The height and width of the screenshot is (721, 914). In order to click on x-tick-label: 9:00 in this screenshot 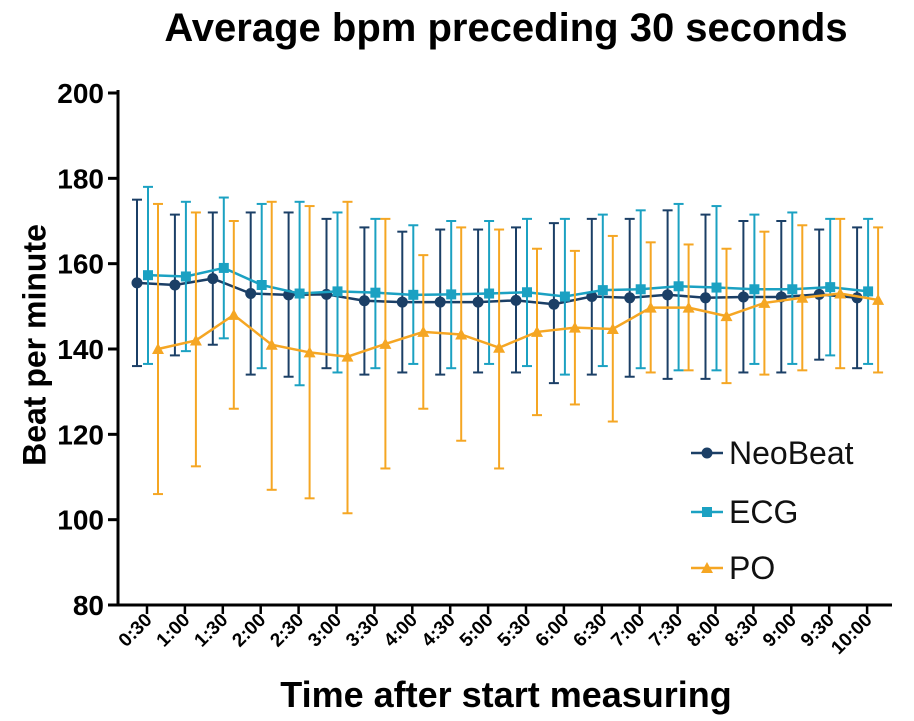, I will do `click(780, 631)`.